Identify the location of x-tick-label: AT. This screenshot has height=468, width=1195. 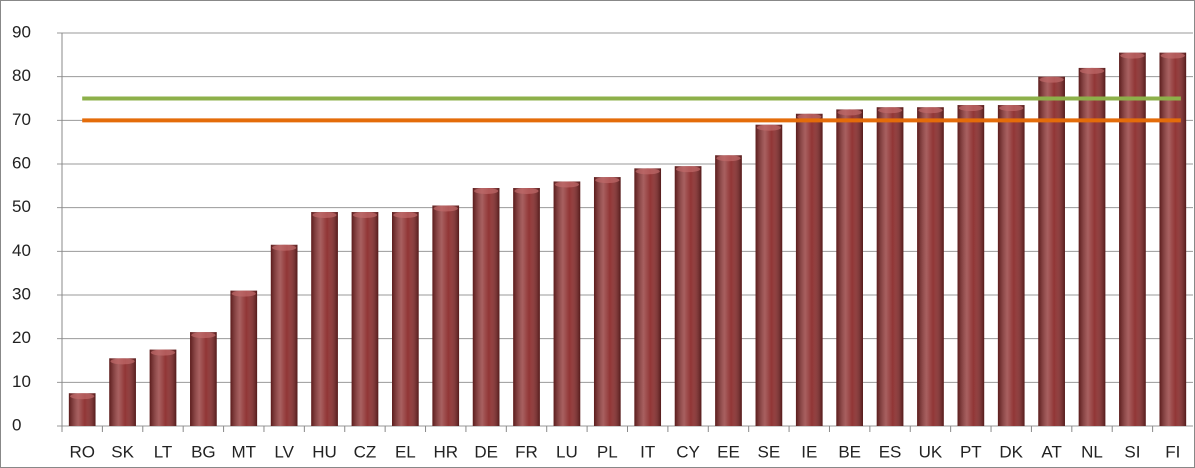
(1051, 451).